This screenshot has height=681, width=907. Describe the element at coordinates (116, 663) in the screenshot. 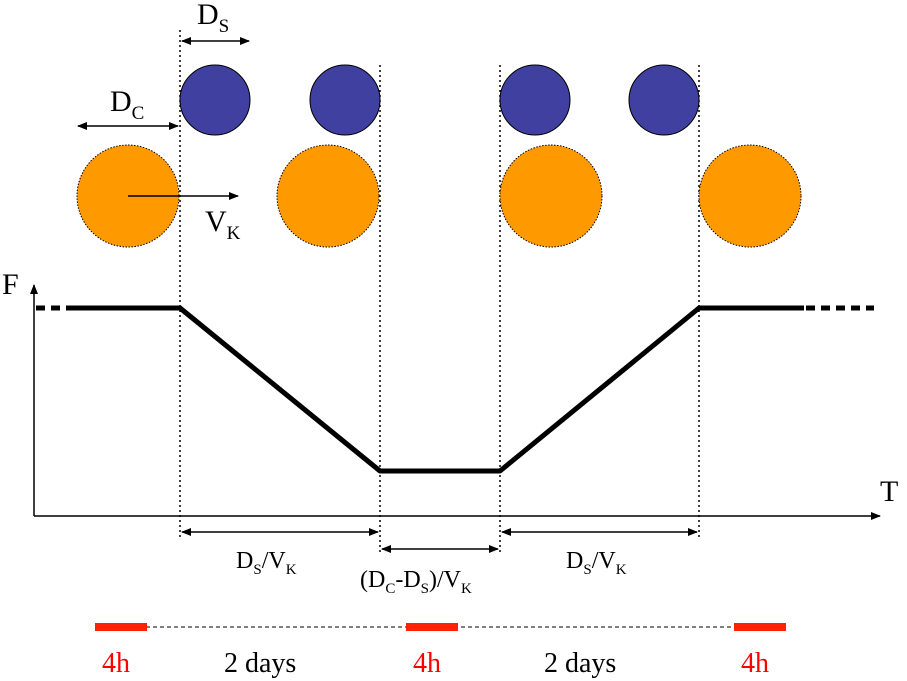

I see `window-label-1: 4h` at that location.